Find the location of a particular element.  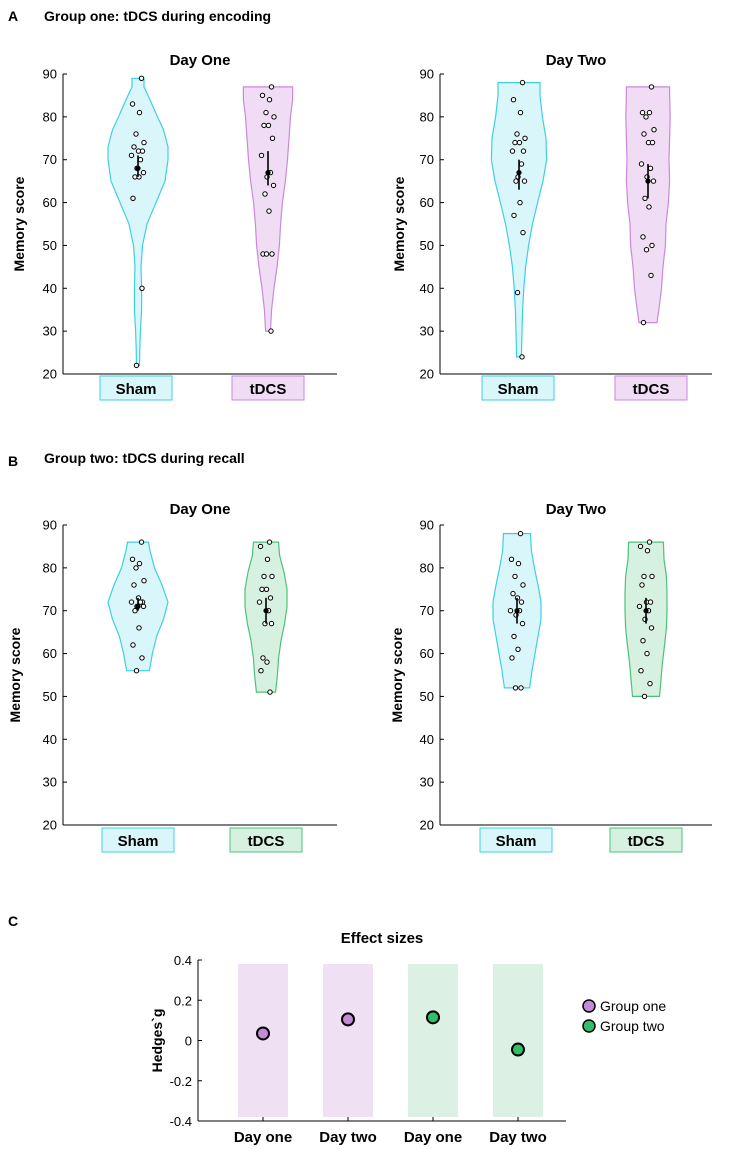

category-label-sham: Sham is located at coordinates (136, 389).